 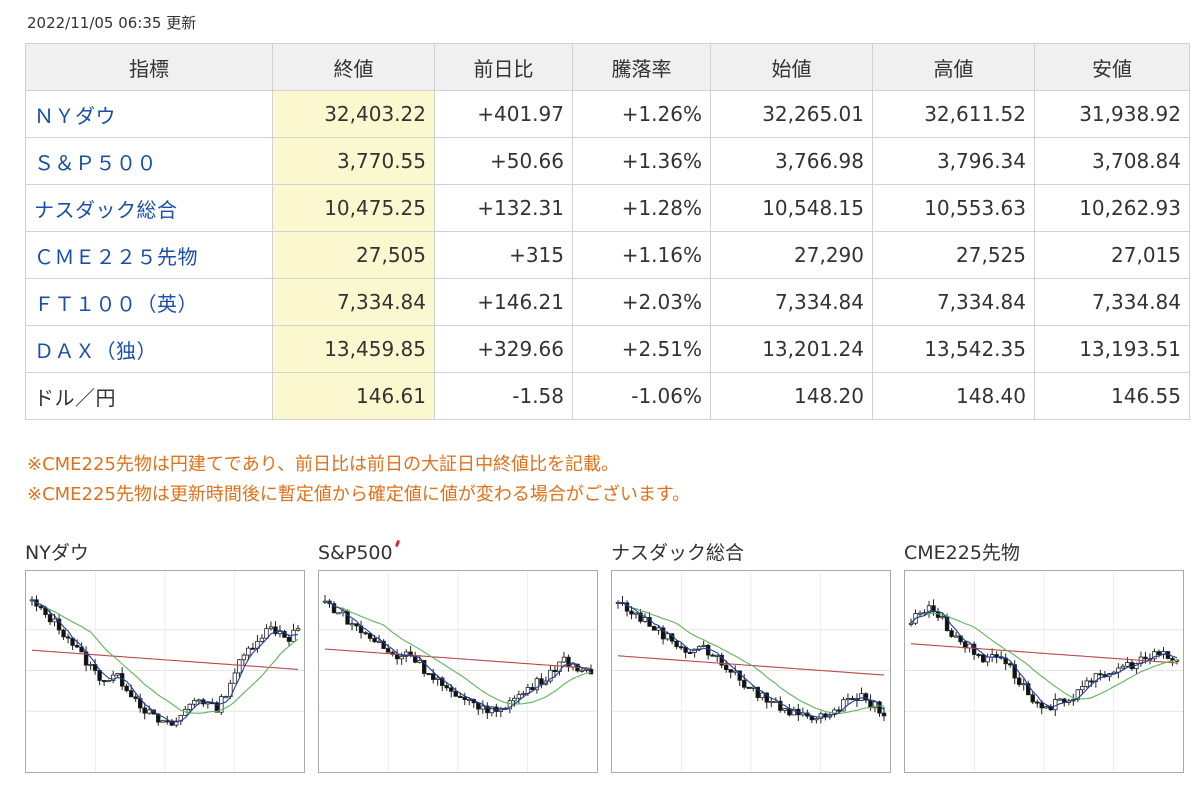 What do you see at coordinates (953, 396) in the screenshot?
I see `cell-high: 148.40` at bounding box center [953, 396].